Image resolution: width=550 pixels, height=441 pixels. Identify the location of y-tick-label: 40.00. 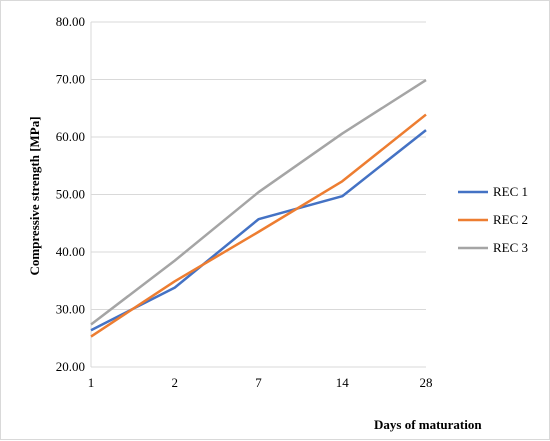
(70, 251).